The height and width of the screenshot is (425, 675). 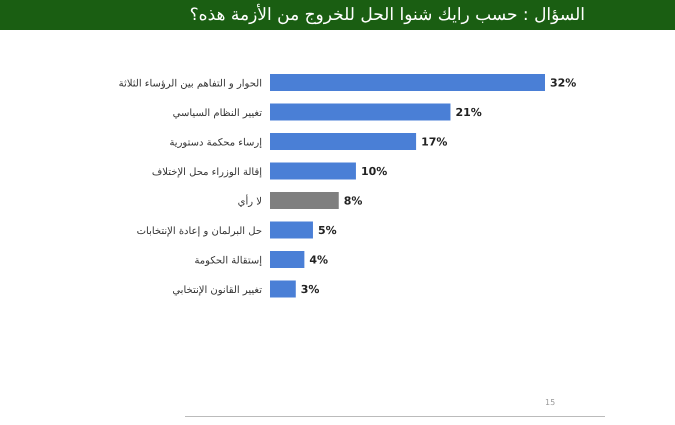 I want to click on data-label: 8%, so click(x=353, y=201).